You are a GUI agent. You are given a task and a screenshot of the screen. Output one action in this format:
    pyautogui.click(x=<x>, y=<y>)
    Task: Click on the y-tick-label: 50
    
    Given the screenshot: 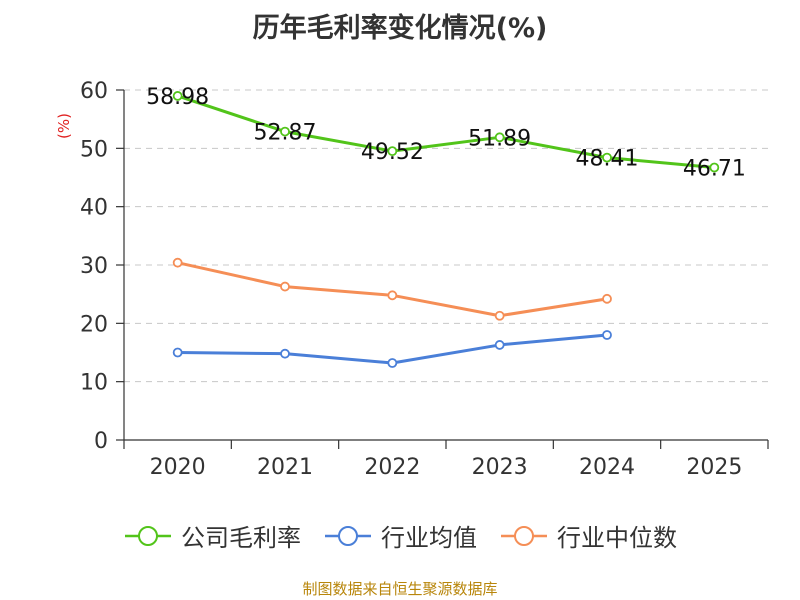 What is the action you would take?
    pyautogui.click(x=94, y=149)
    